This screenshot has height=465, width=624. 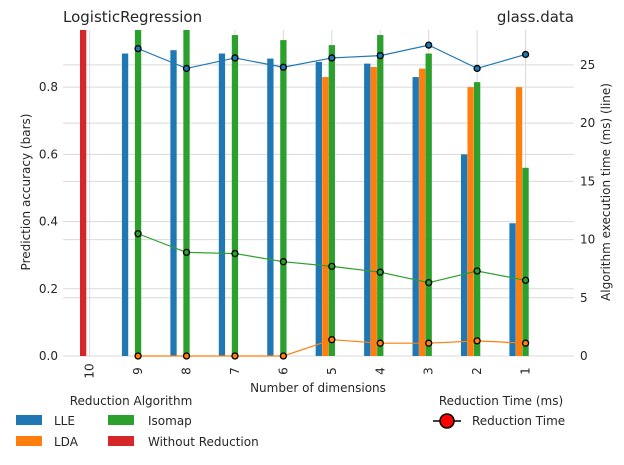 What do you see at coordinates (447, 421) in the screenshot?
I see `legend-line-marker` at bounding box center [447, 421].